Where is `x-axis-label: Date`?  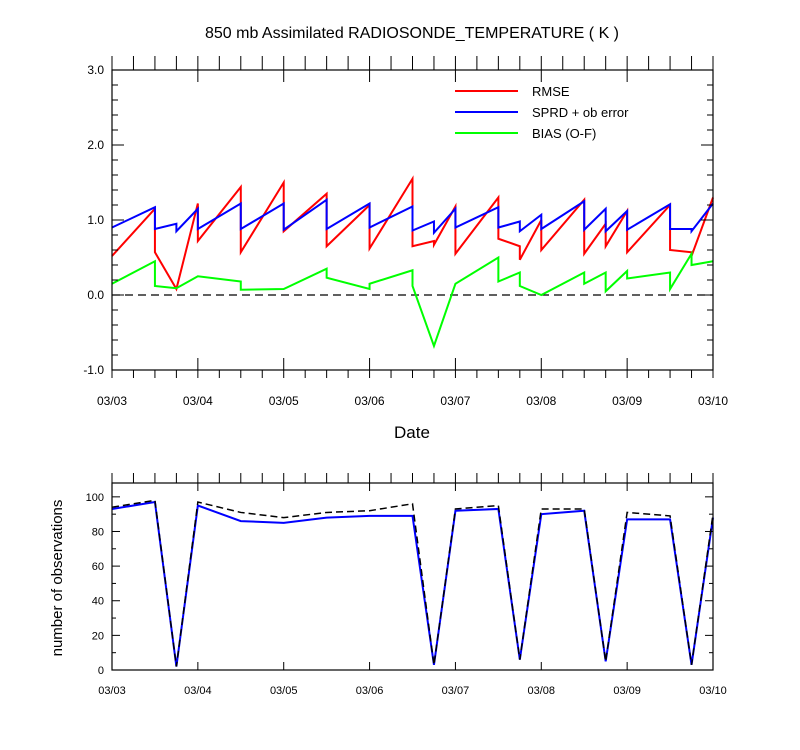
x-axis-label: Date is located at coordinates (412, 432).